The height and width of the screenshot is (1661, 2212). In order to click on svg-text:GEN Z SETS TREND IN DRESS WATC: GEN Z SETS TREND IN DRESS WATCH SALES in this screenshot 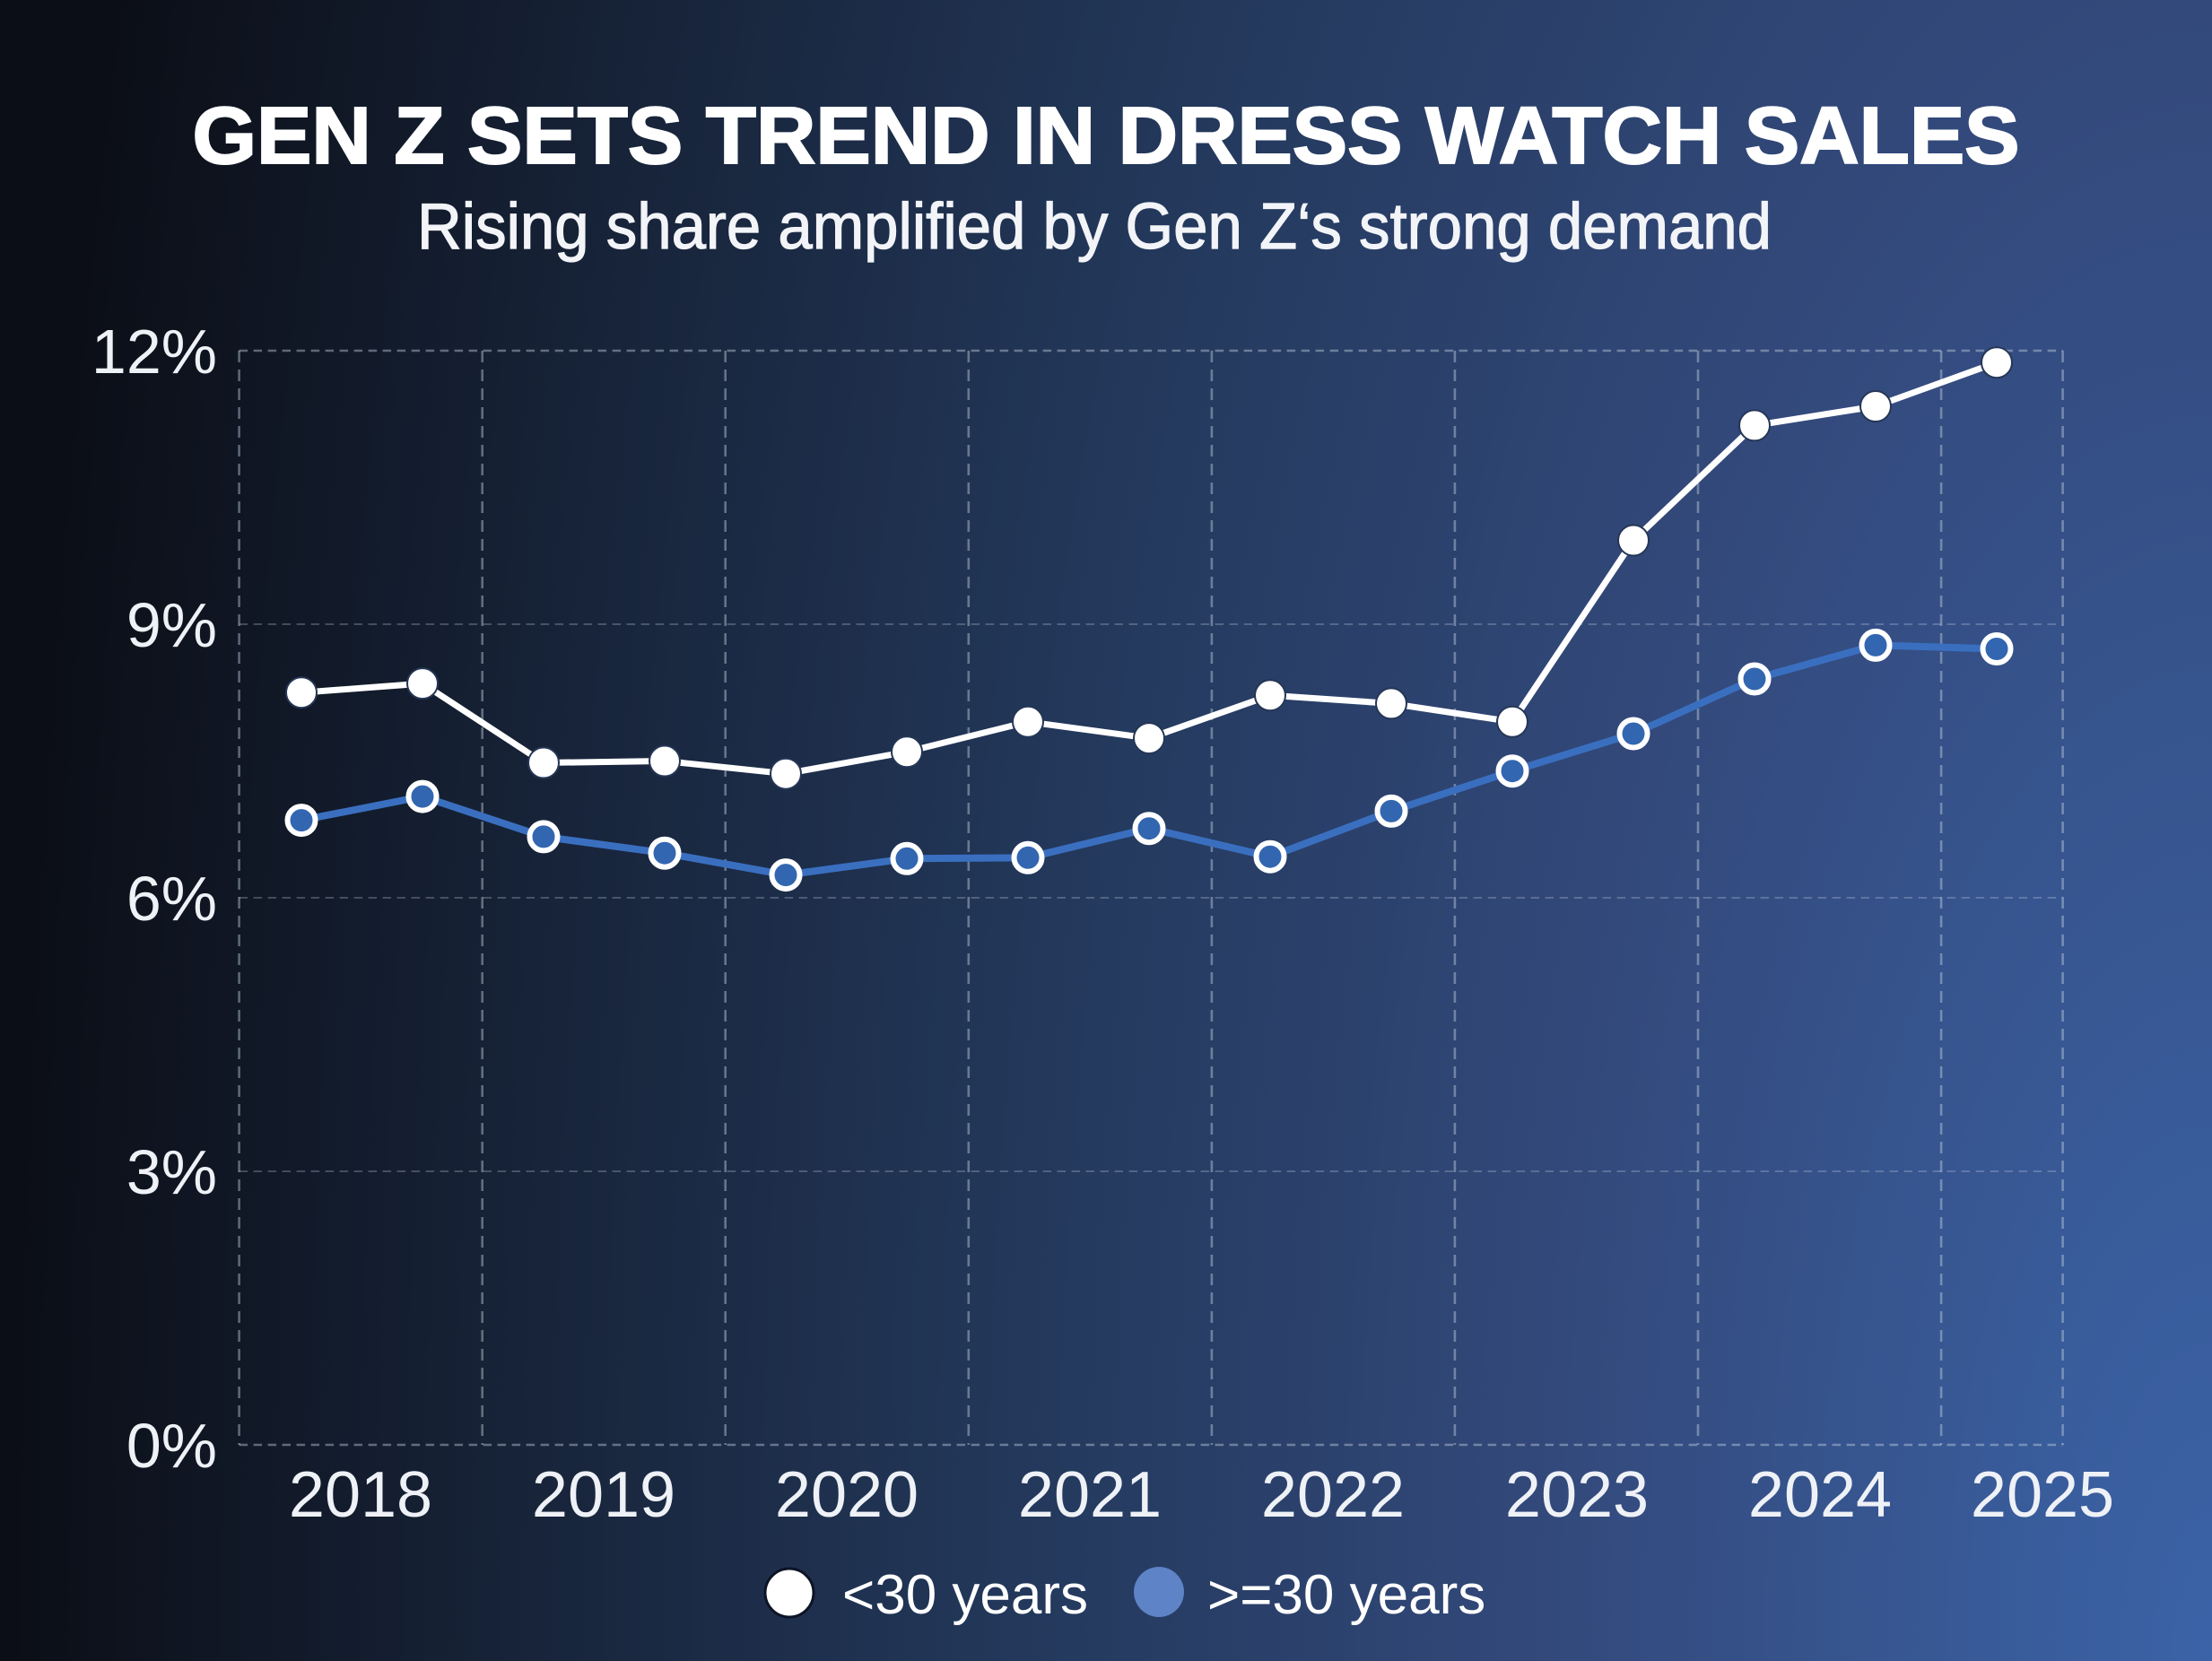, I will do `click(1106, 136)`.